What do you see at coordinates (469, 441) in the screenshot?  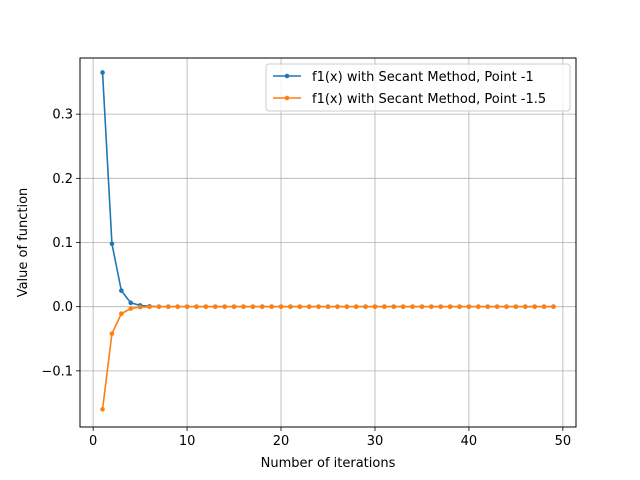 I see `x-tick-label: 40` at bounding box center [469, 441].